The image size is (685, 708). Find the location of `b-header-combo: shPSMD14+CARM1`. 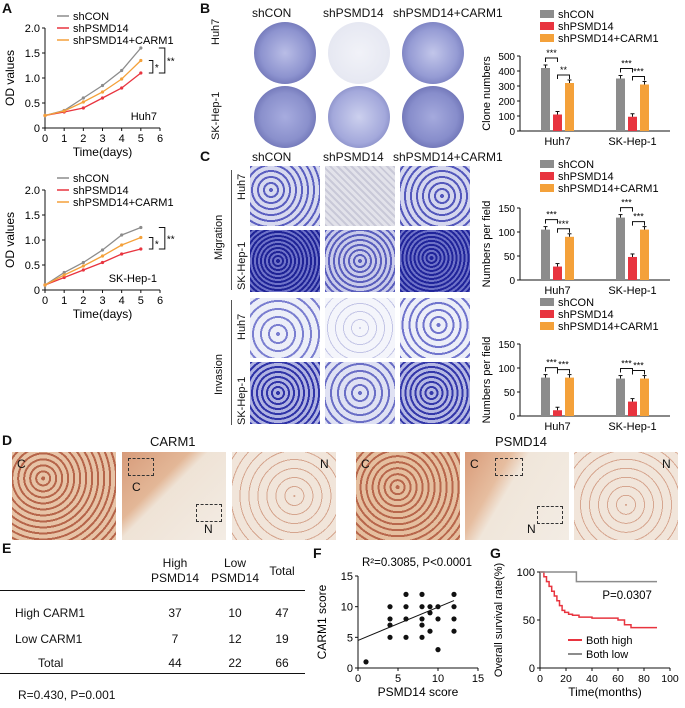

b-header-combo: shPSMD14+CARM1 is located at coordinates (448, 13).